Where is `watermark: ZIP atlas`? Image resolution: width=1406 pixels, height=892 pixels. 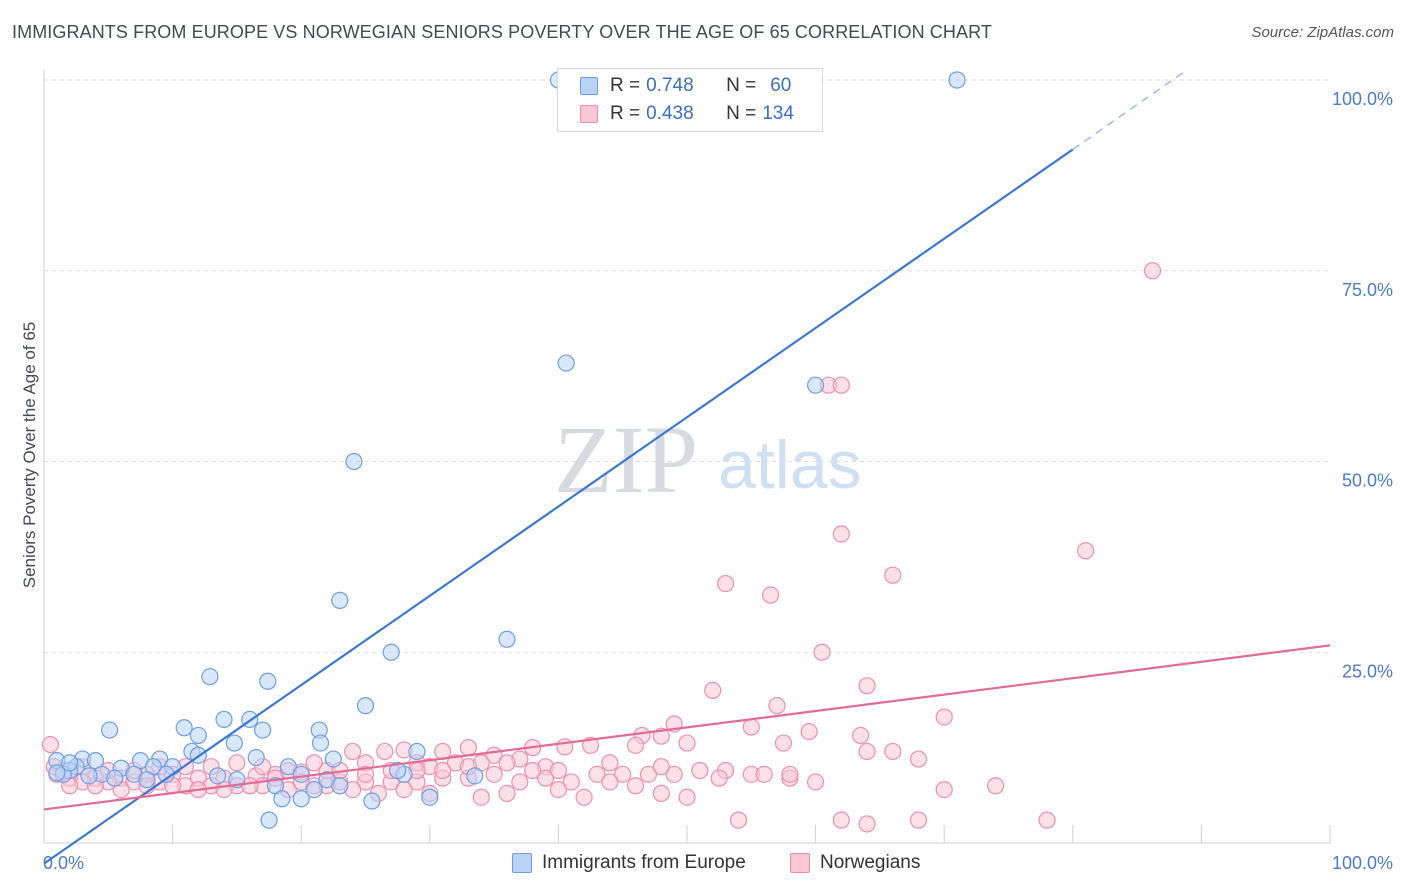 watermark: ZIP atlas is located at coordinates (708, 459).